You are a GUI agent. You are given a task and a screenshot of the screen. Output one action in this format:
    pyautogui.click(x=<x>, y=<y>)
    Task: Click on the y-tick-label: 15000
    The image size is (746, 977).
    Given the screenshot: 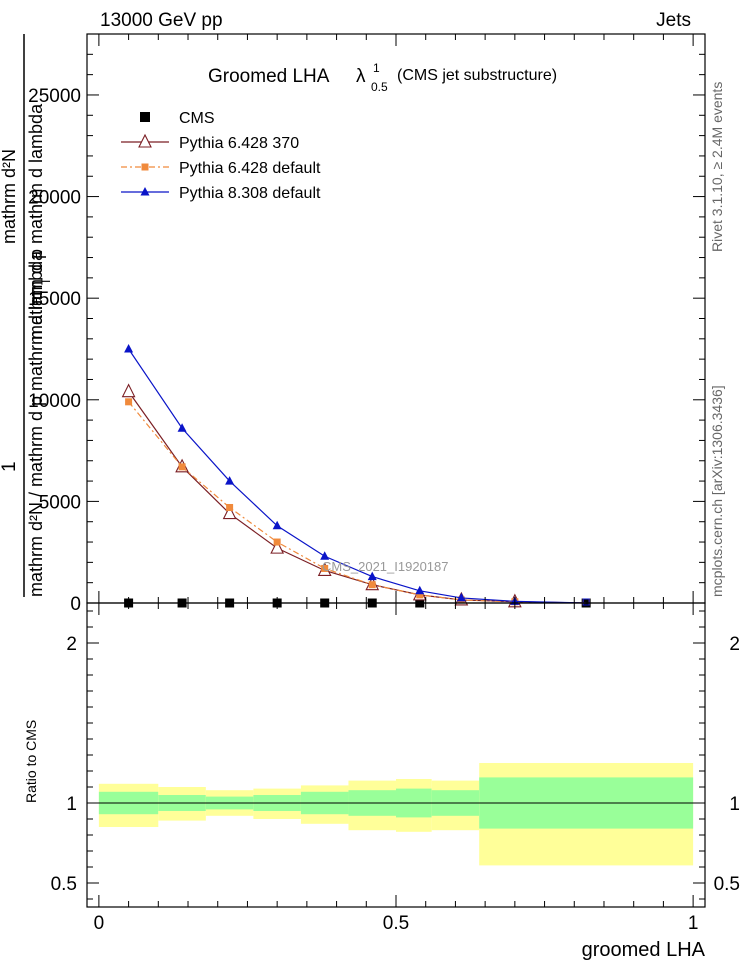 What is the action you would take?
    pyautogui.click(x=54, y=299)
    